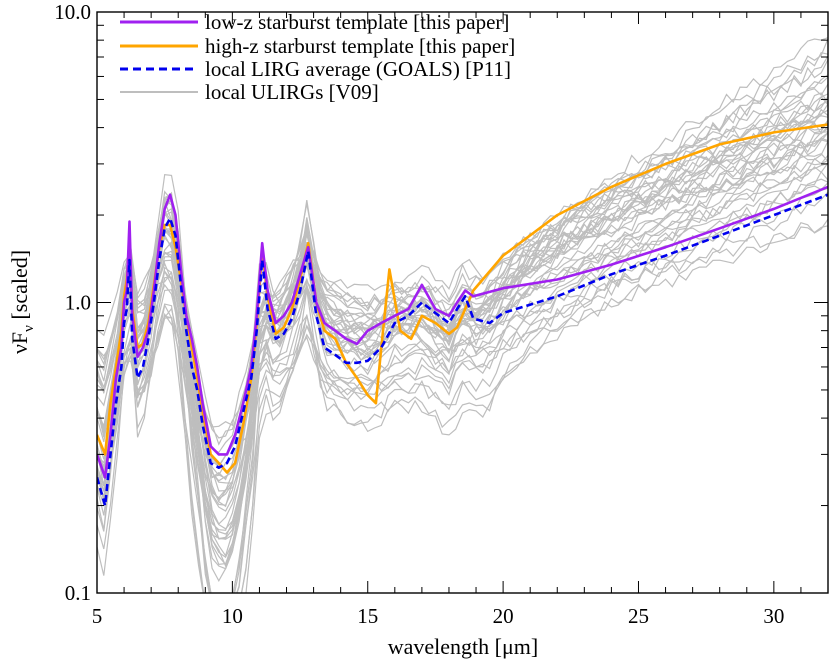  Describe the element at coordinates (19, 343) in the screenshot. I see `y-axis-title-main: νF` at that location.